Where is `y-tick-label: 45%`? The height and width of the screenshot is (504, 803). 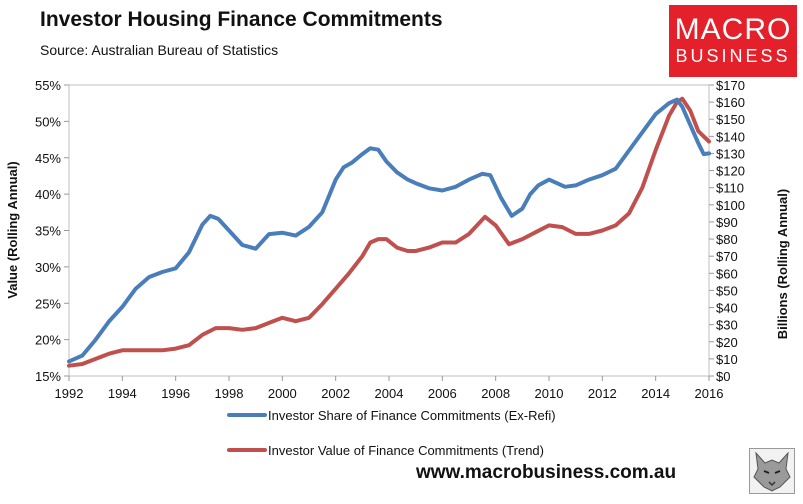 y-tick-label: 45% is located at coordinates (48, 158).